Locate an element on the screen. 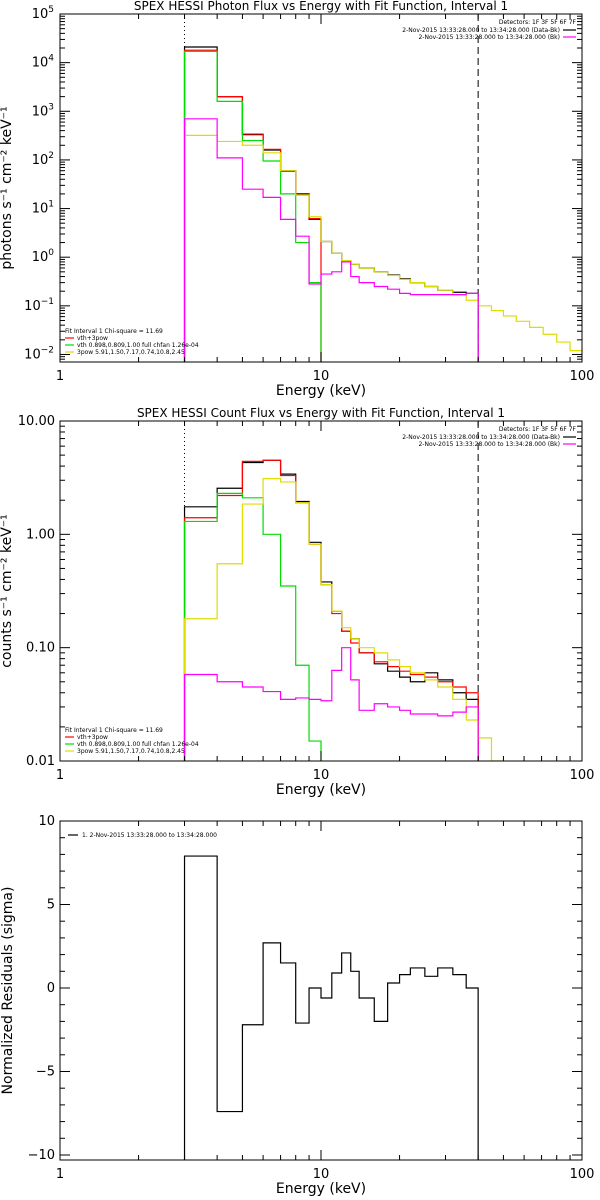 Image resolution: width=600 pixels, height=1200 pixels. y-axis-label: Normalized Residuals (sigma) is located at coordinates (8, 991).